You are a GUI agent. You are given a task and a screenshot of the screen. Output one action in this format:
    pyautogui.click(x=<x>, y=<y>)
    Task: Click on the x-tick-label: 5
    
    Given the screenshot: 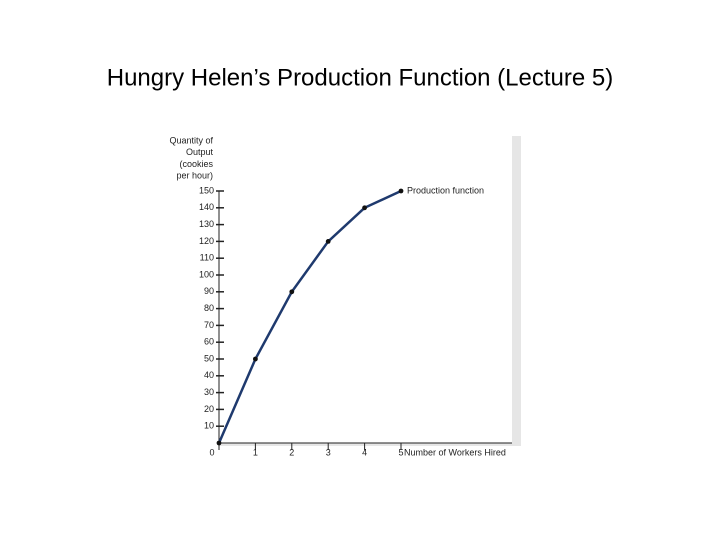 What is the action you would take?
    pyautogui.click(x=400, y=452)
    